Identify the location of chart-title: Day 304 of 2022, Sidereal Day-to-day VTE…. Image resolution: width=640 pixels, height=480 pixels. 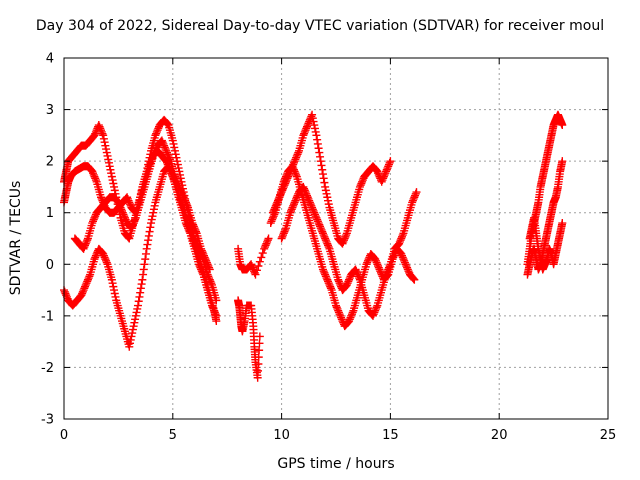
(320, 26).